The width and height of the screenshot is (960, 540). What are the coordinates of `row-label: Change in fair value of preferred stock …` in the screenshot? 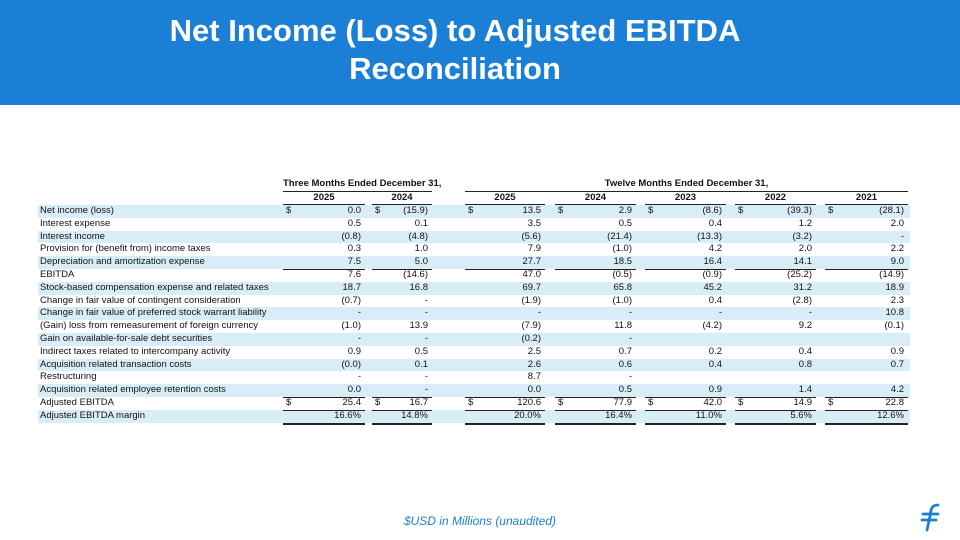 It's located at (153, 313).